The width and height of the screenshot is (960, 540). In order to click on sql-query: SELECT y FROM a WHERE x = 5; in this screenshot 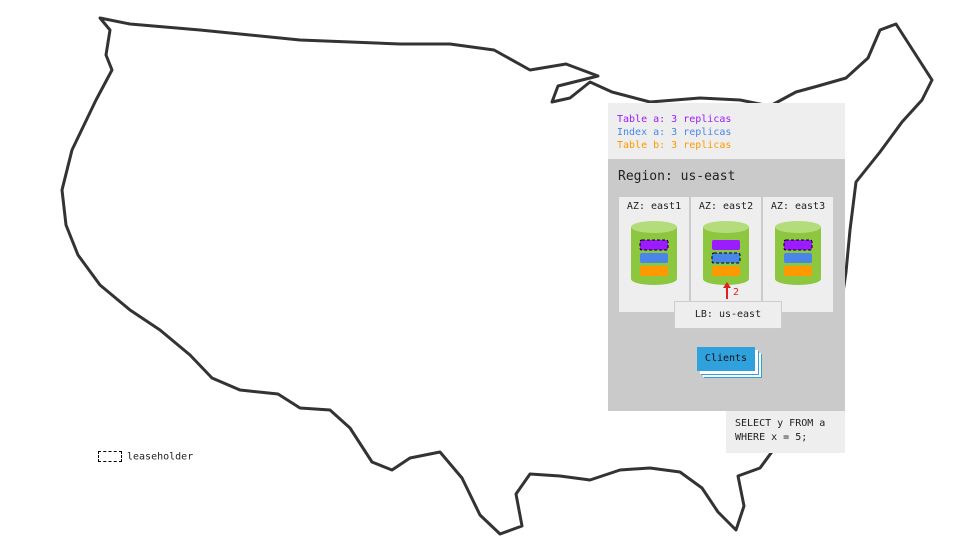, I will do `click(785, 432)`.